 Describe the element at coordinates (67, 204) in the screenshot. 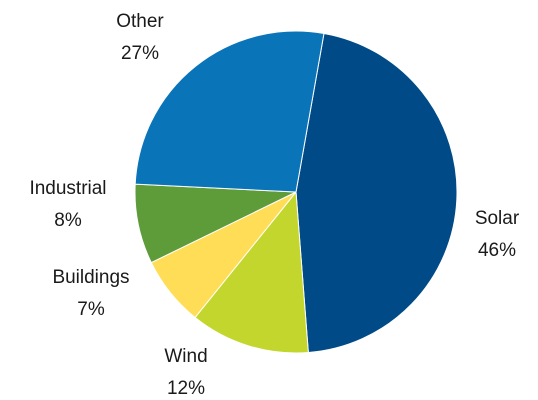

I see `slice-label-industrial: Industrial 8%` at that location.